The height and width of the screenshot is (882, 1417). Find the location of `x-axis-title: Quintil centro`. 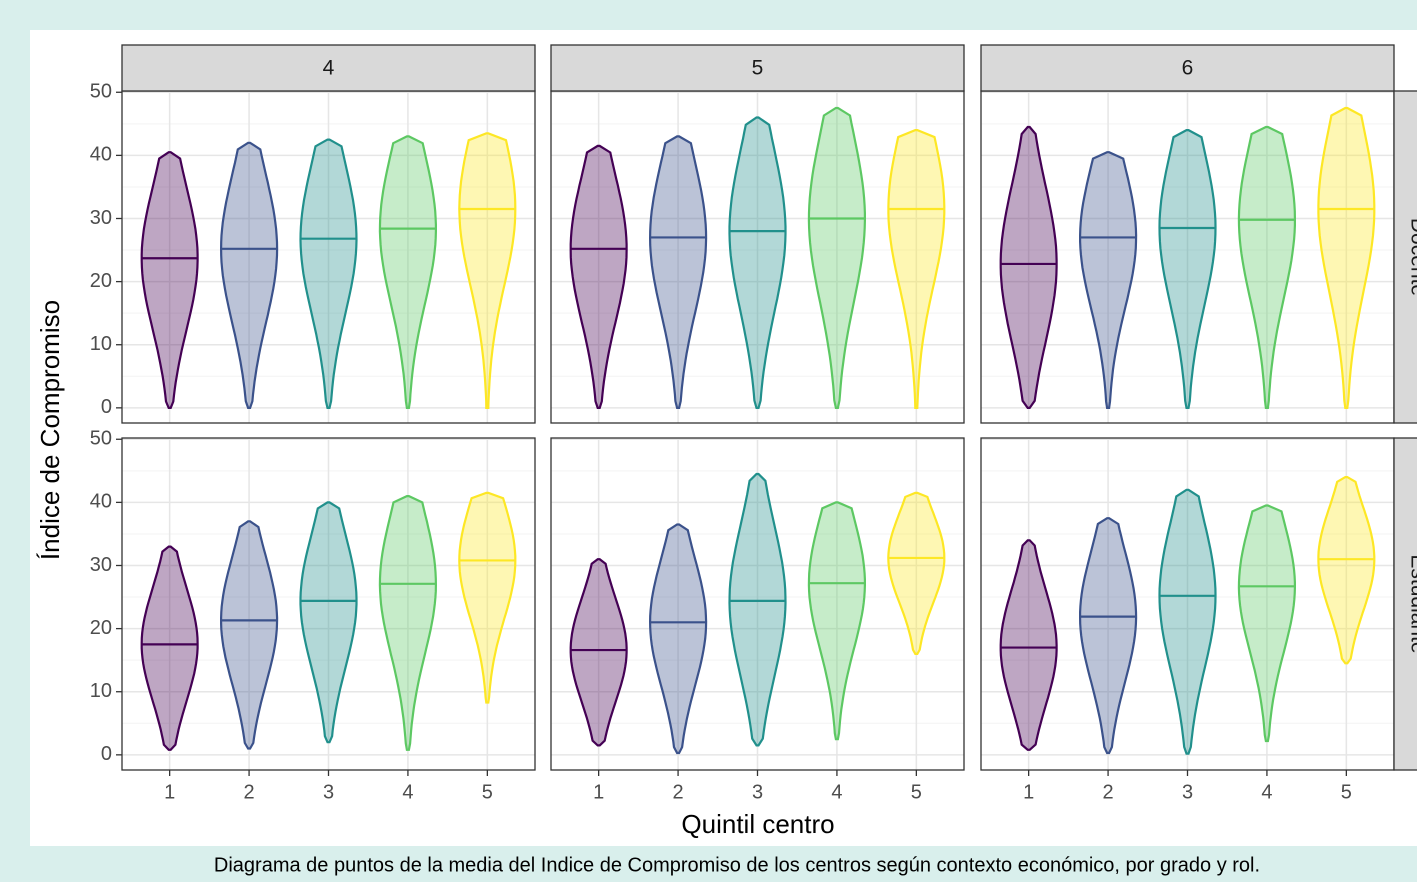

x-axis-title: Quintil centro is located at coordinates (757, 824).